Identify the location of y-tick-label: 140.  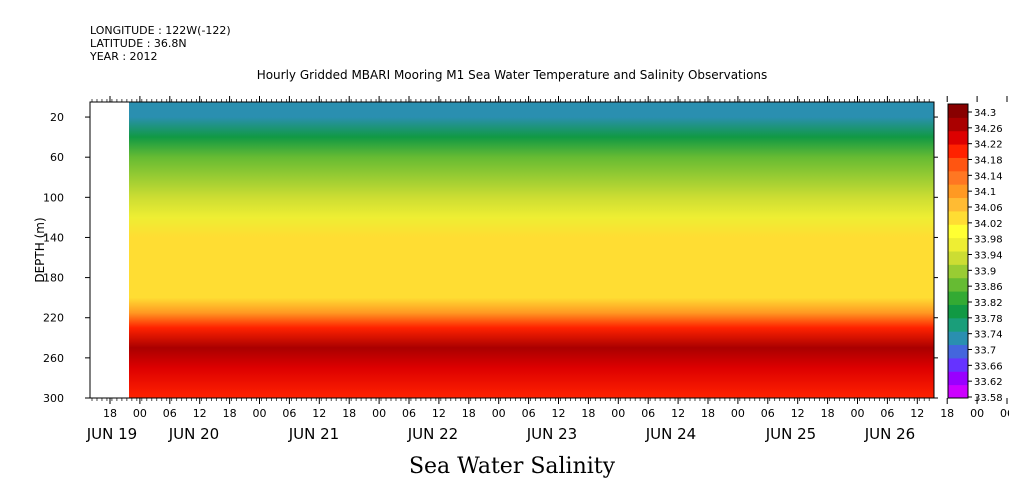
(53, 237).